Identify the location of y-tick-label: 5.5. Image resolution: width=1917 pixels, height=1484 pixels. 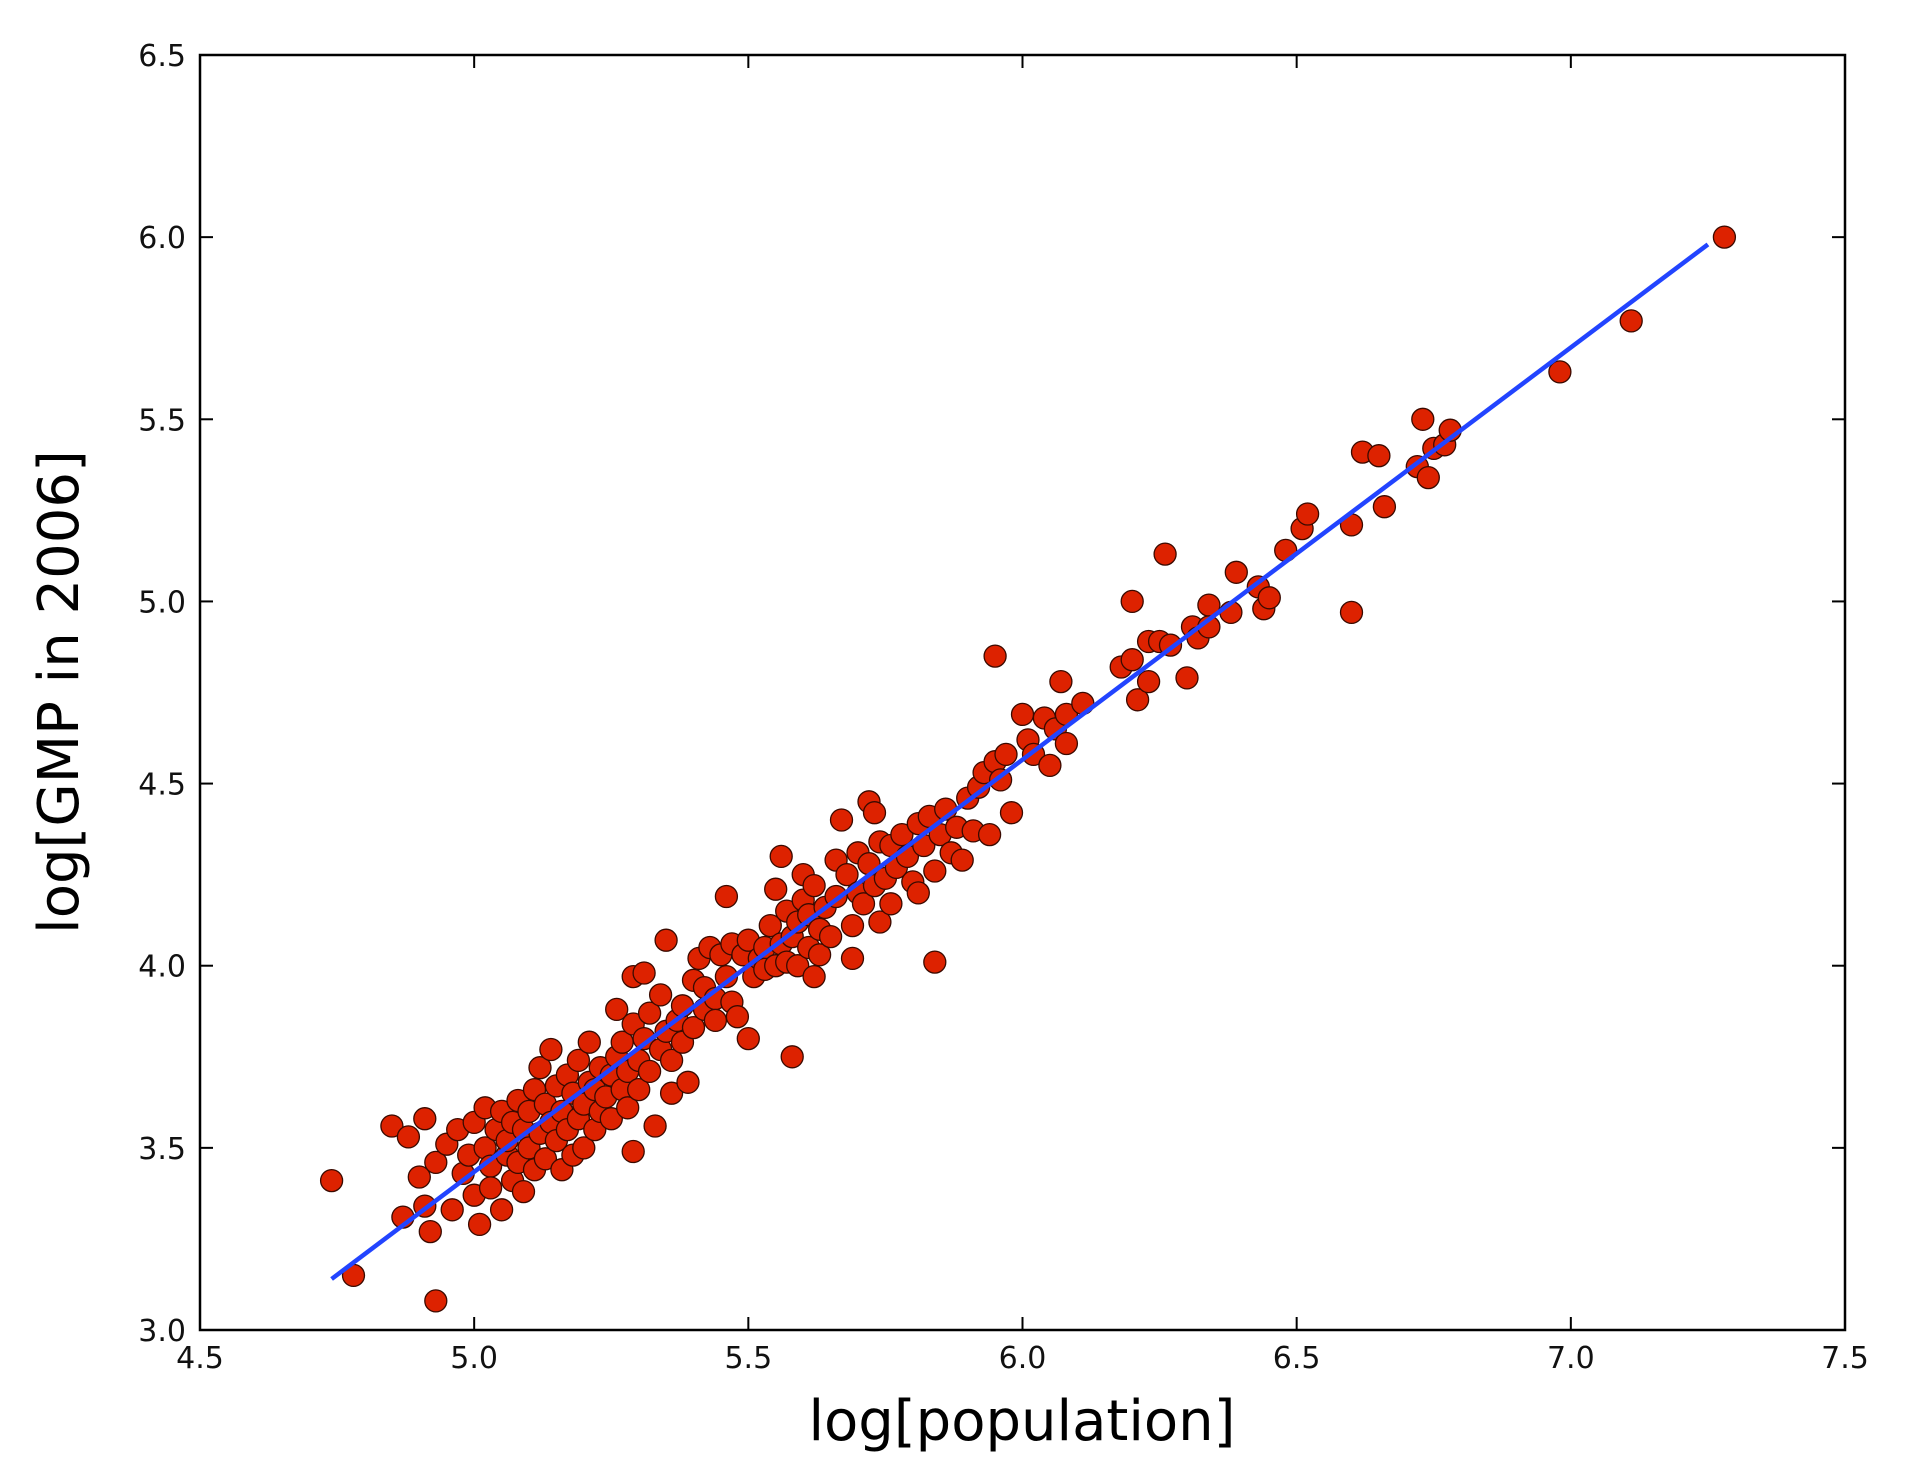
(162, 420).